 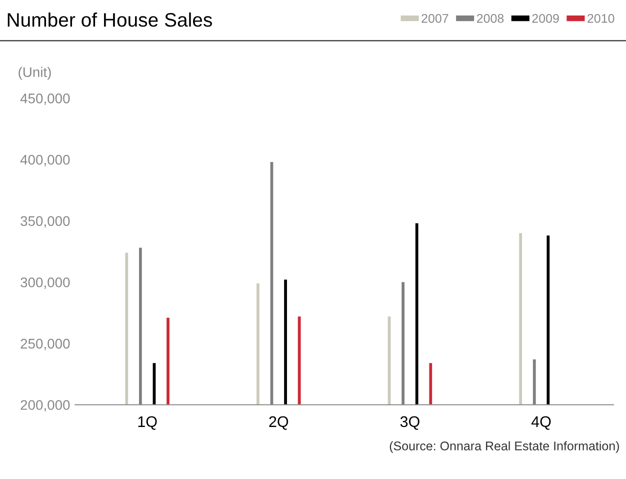 What do you see at coordinates (278, 423) in the screenshot?
I see `x-tick-label: 2Q` at bounding box center [278, 423].